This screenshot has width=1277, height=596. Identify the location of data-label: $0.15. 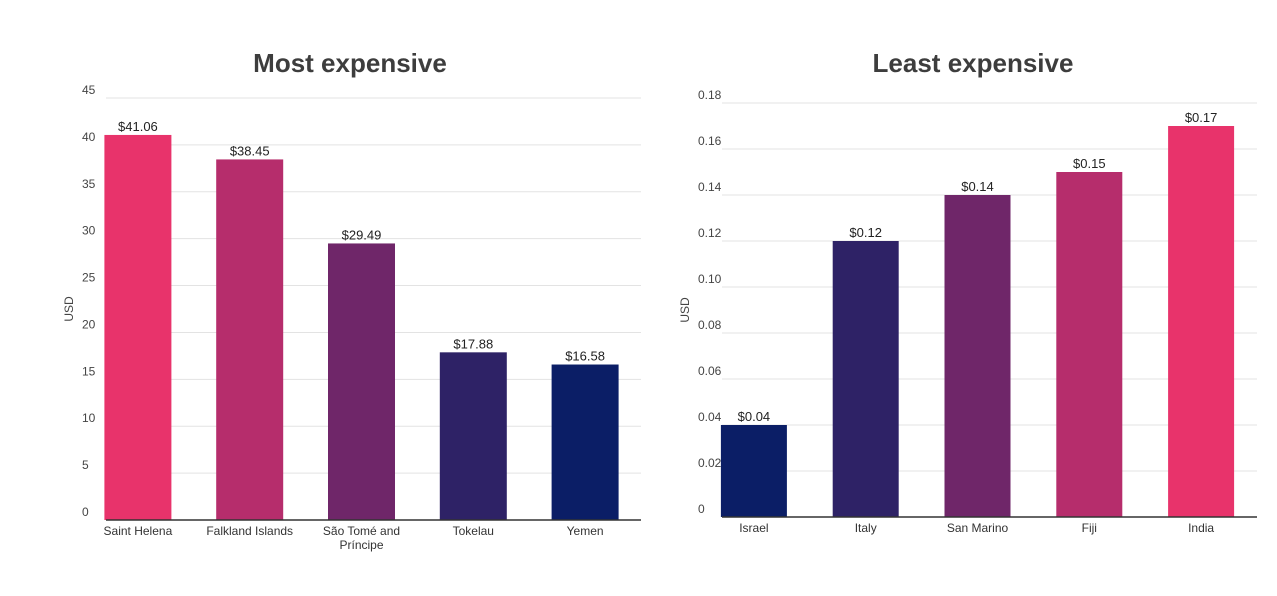
(1089, 163).